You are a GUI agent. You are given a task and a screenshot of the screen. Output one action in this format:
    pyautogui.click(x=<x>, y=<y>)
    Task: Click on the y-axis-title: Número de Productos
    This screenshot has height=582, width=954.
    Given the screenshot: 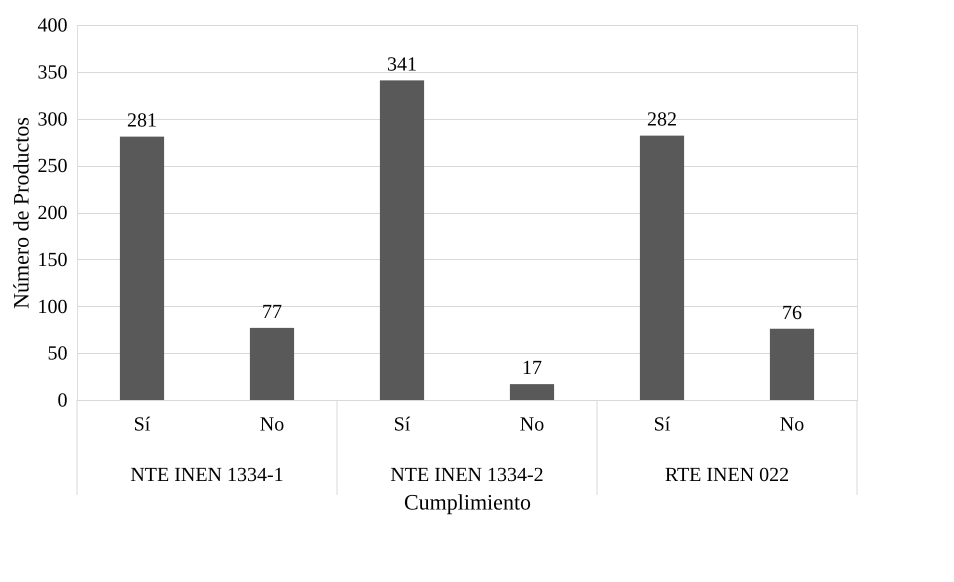 What is the action you would take?
    pyautogui.click(x=21, y=213)
    